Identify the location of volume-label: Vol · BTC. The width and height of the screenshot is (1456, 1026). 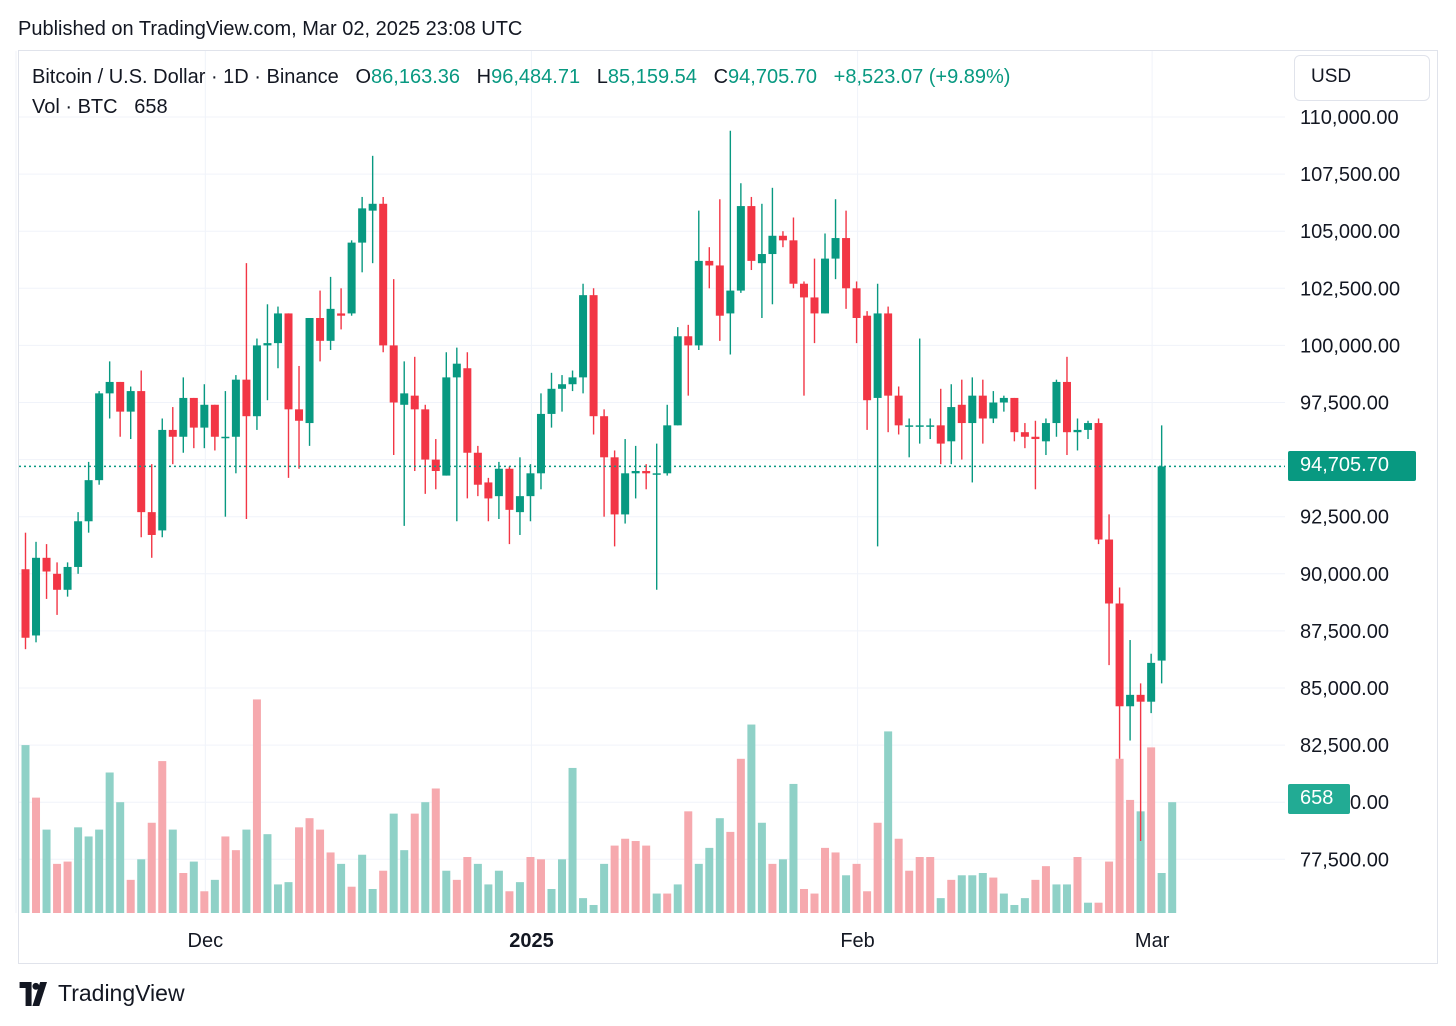
(75, 107).